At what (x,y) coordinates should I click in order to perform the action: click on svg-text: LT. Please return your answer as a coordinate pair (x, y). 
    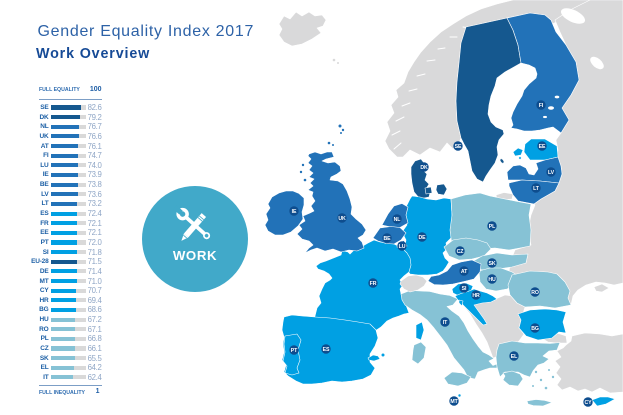
    Looking at the image, I should click on (536, 189).